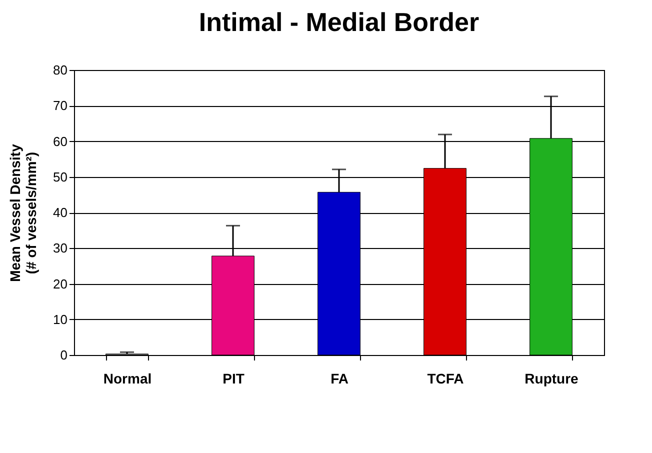 The width and height of the screenshot is (652, 453). What do you see at coordinates (60, 106) in the screenshot?
I see `y-tick-label: 70` at bounding box center [60, 106].